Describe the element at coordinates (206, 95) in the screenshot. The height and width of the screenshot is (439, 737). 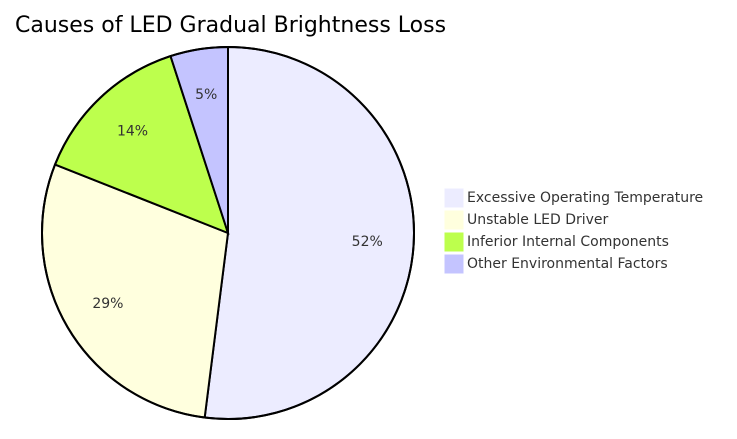
I see `slice-label: 5%` at that location.